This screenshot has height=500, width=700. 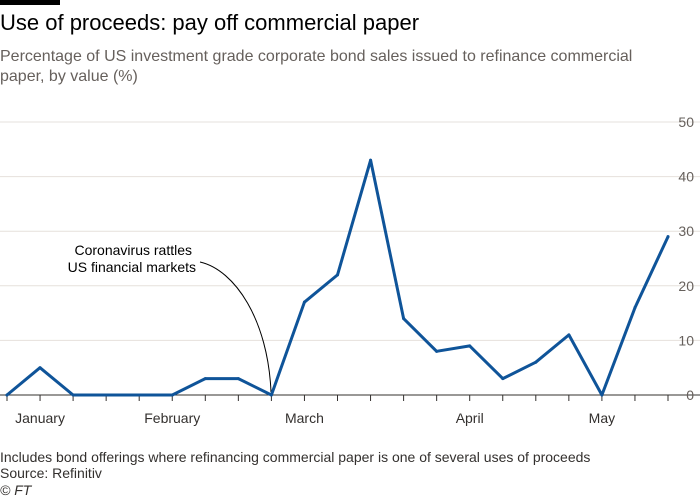 What do you see at coordinates (686, 286) in the screenshot?
I see `y-tick-label: 20` at bounding box center [686, 286].